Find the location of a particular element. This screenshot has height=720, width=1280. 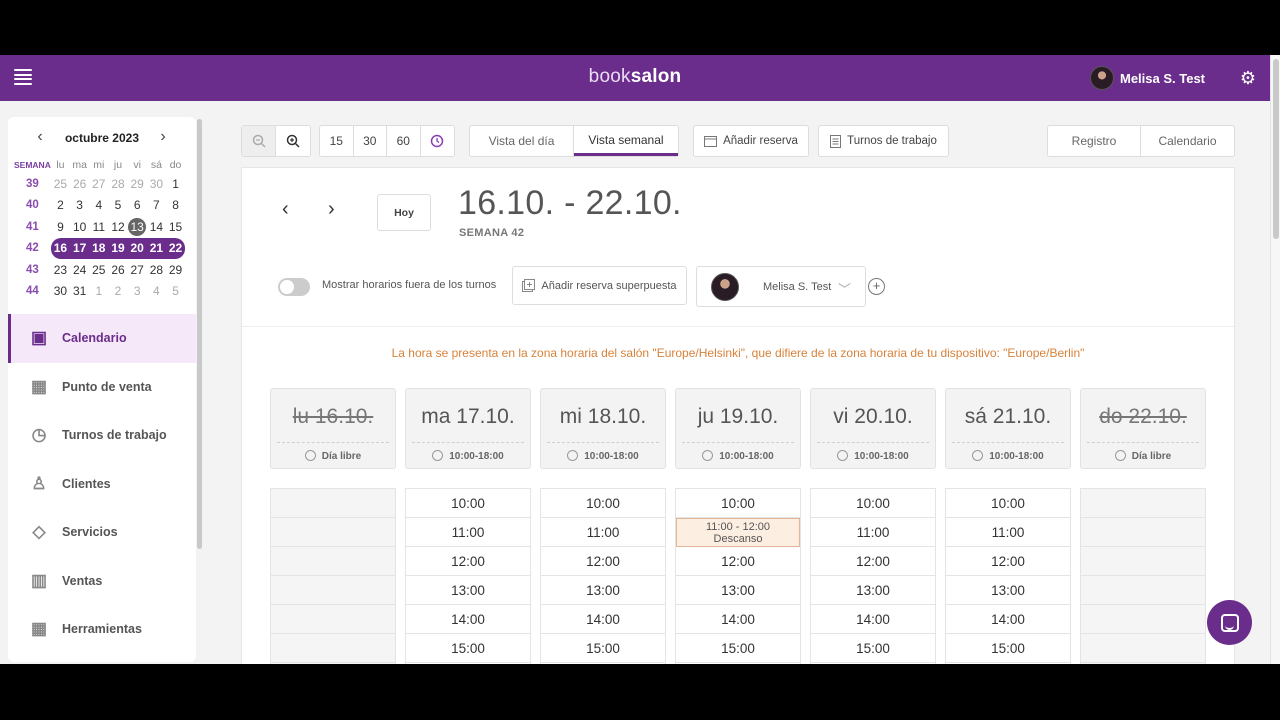

mini-calendar-day: 24 is located at coordinates (79, 269).